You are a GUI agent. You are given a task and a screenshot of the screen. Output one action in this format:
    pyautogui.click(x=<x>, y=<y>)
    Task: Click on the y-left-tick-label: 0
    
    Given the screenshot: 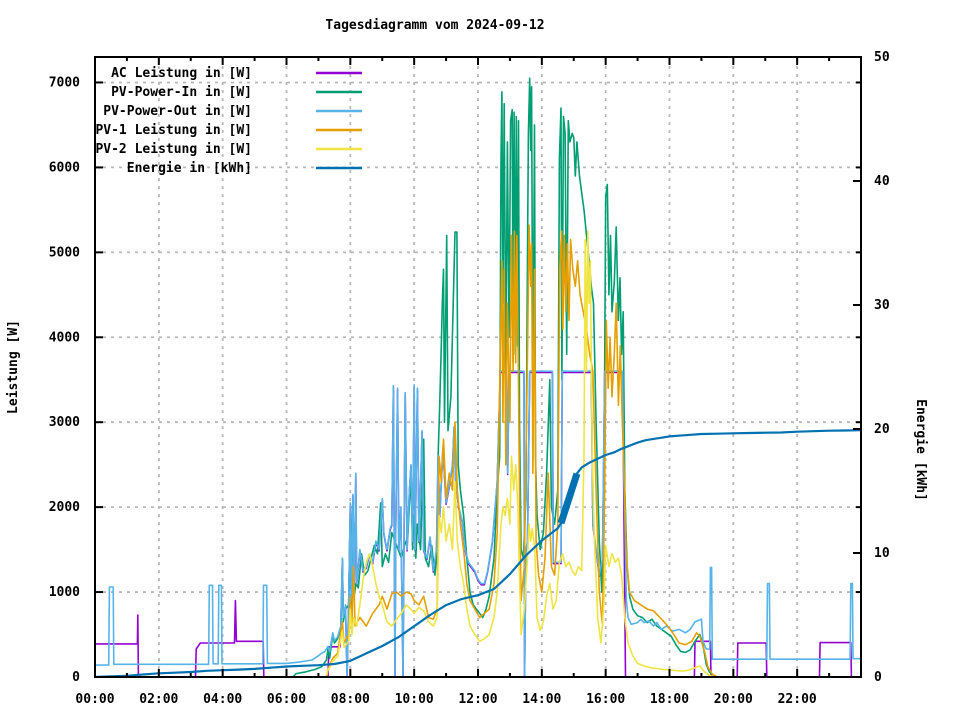 What is the action you would take?
    pyautogui.click(x=76, y=677)
    